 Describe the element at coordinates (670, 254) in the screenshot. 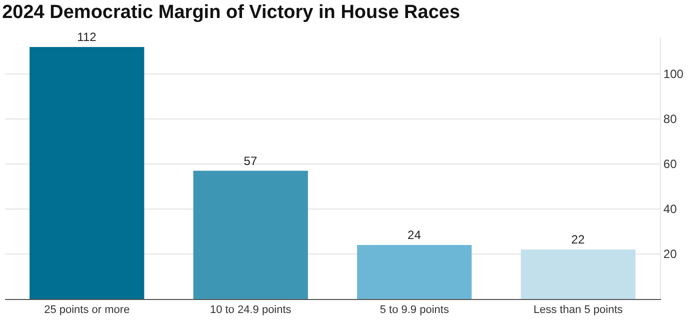

I see `y-tick-label: 20` at that location.